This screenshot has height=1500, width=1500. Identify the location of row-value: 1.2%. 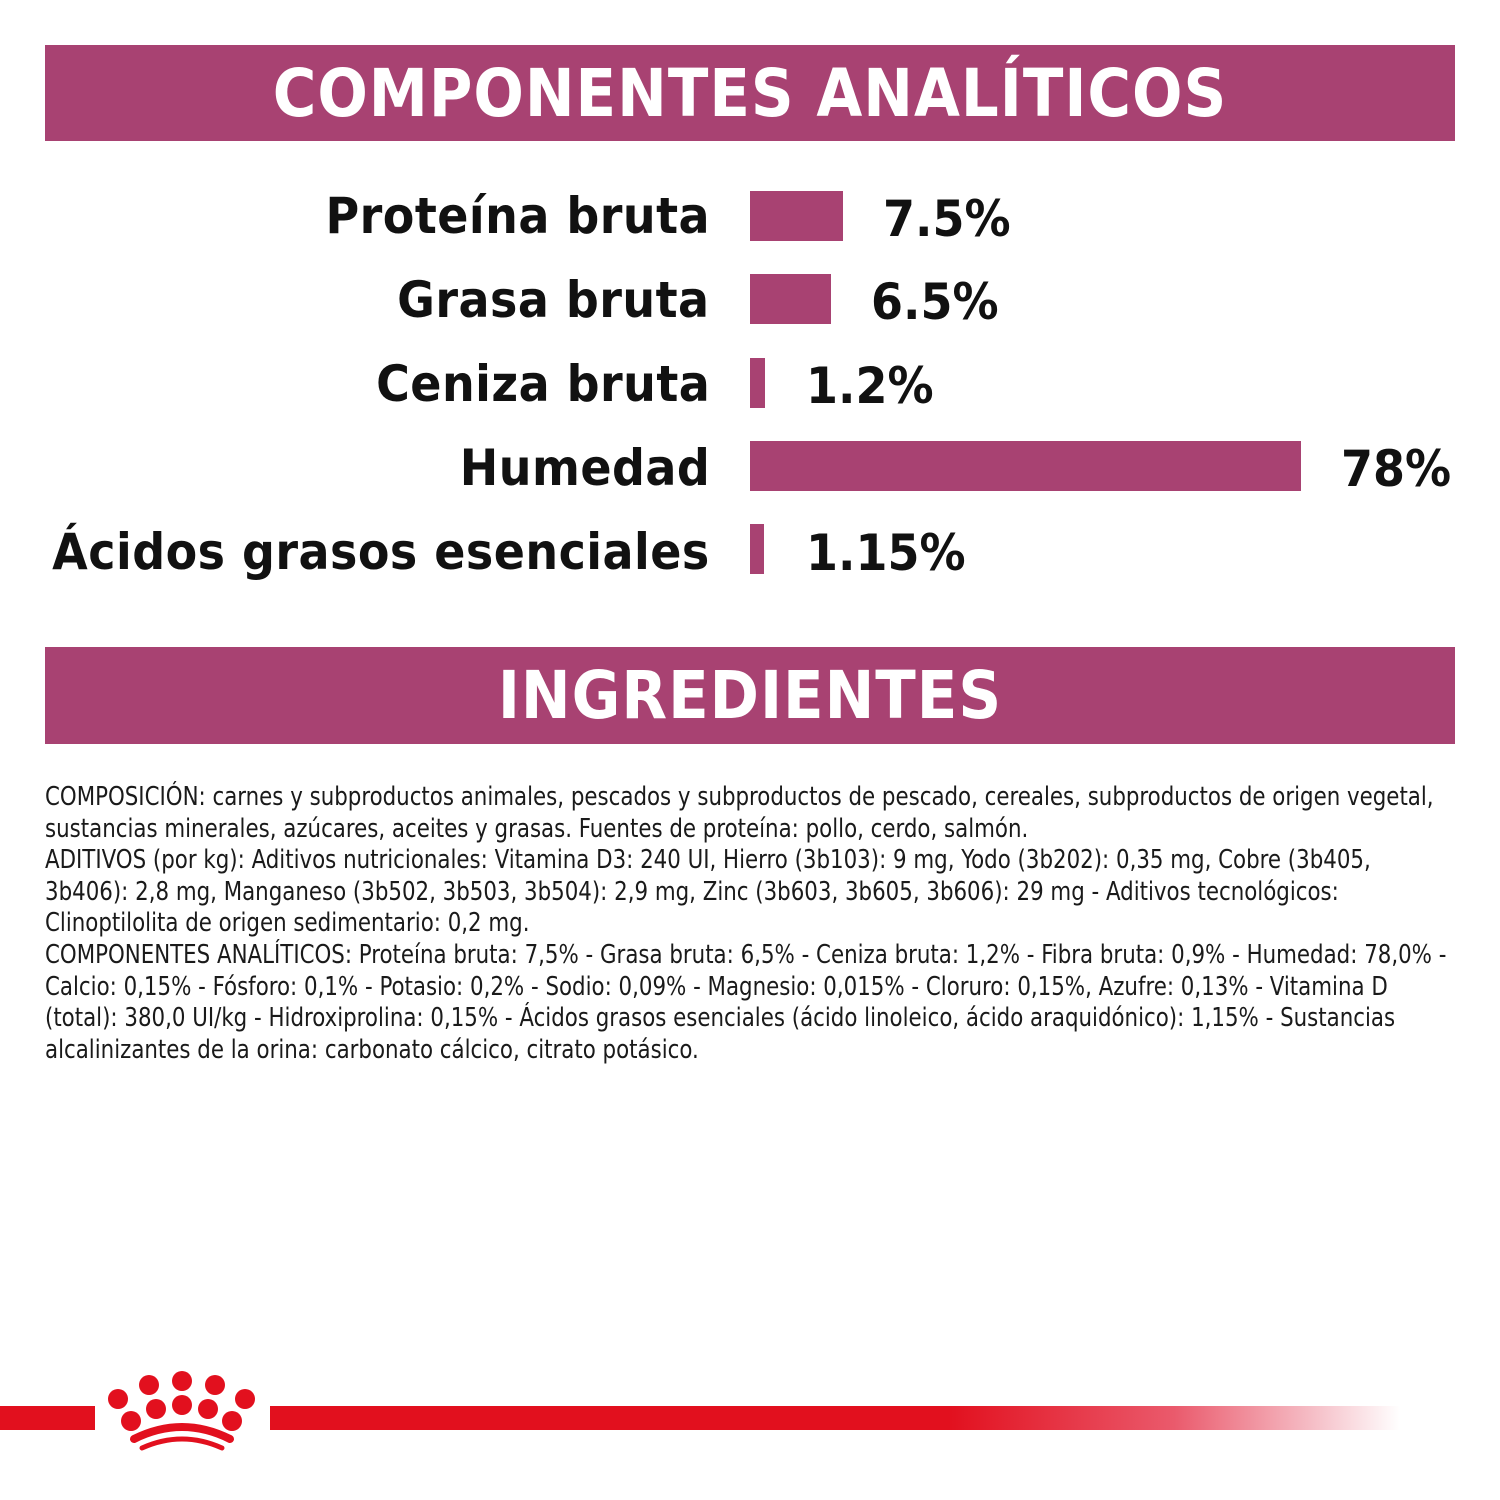
(870, 386).